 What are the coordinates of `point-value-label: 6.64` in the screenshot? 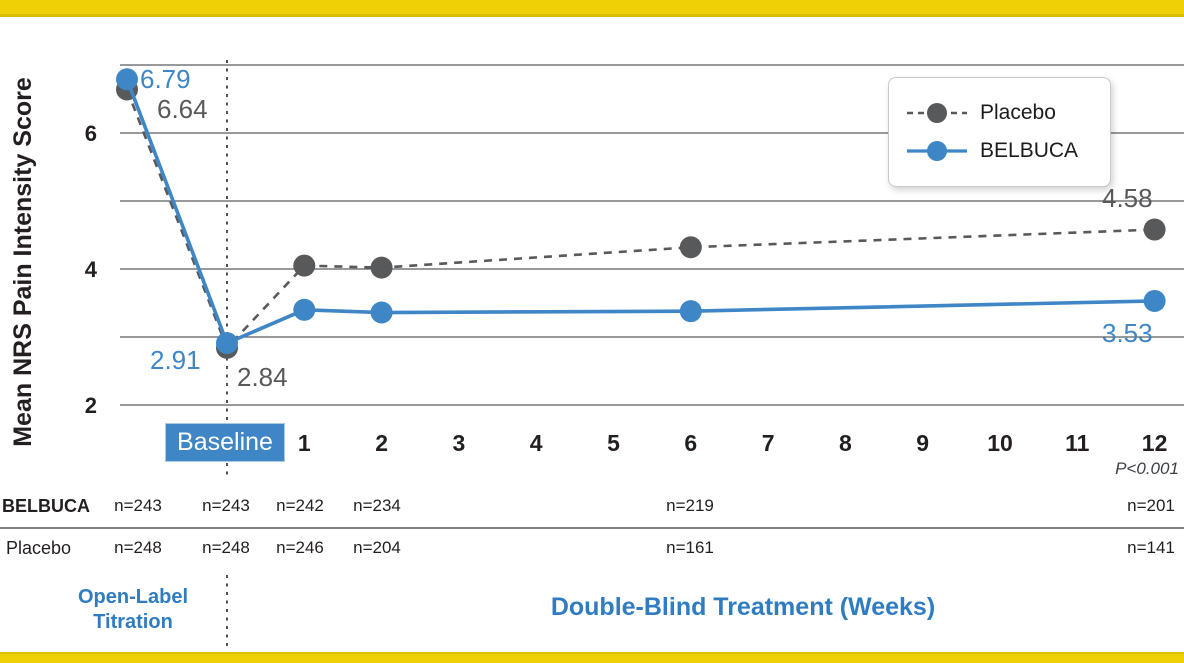 It's located at (182, 109).